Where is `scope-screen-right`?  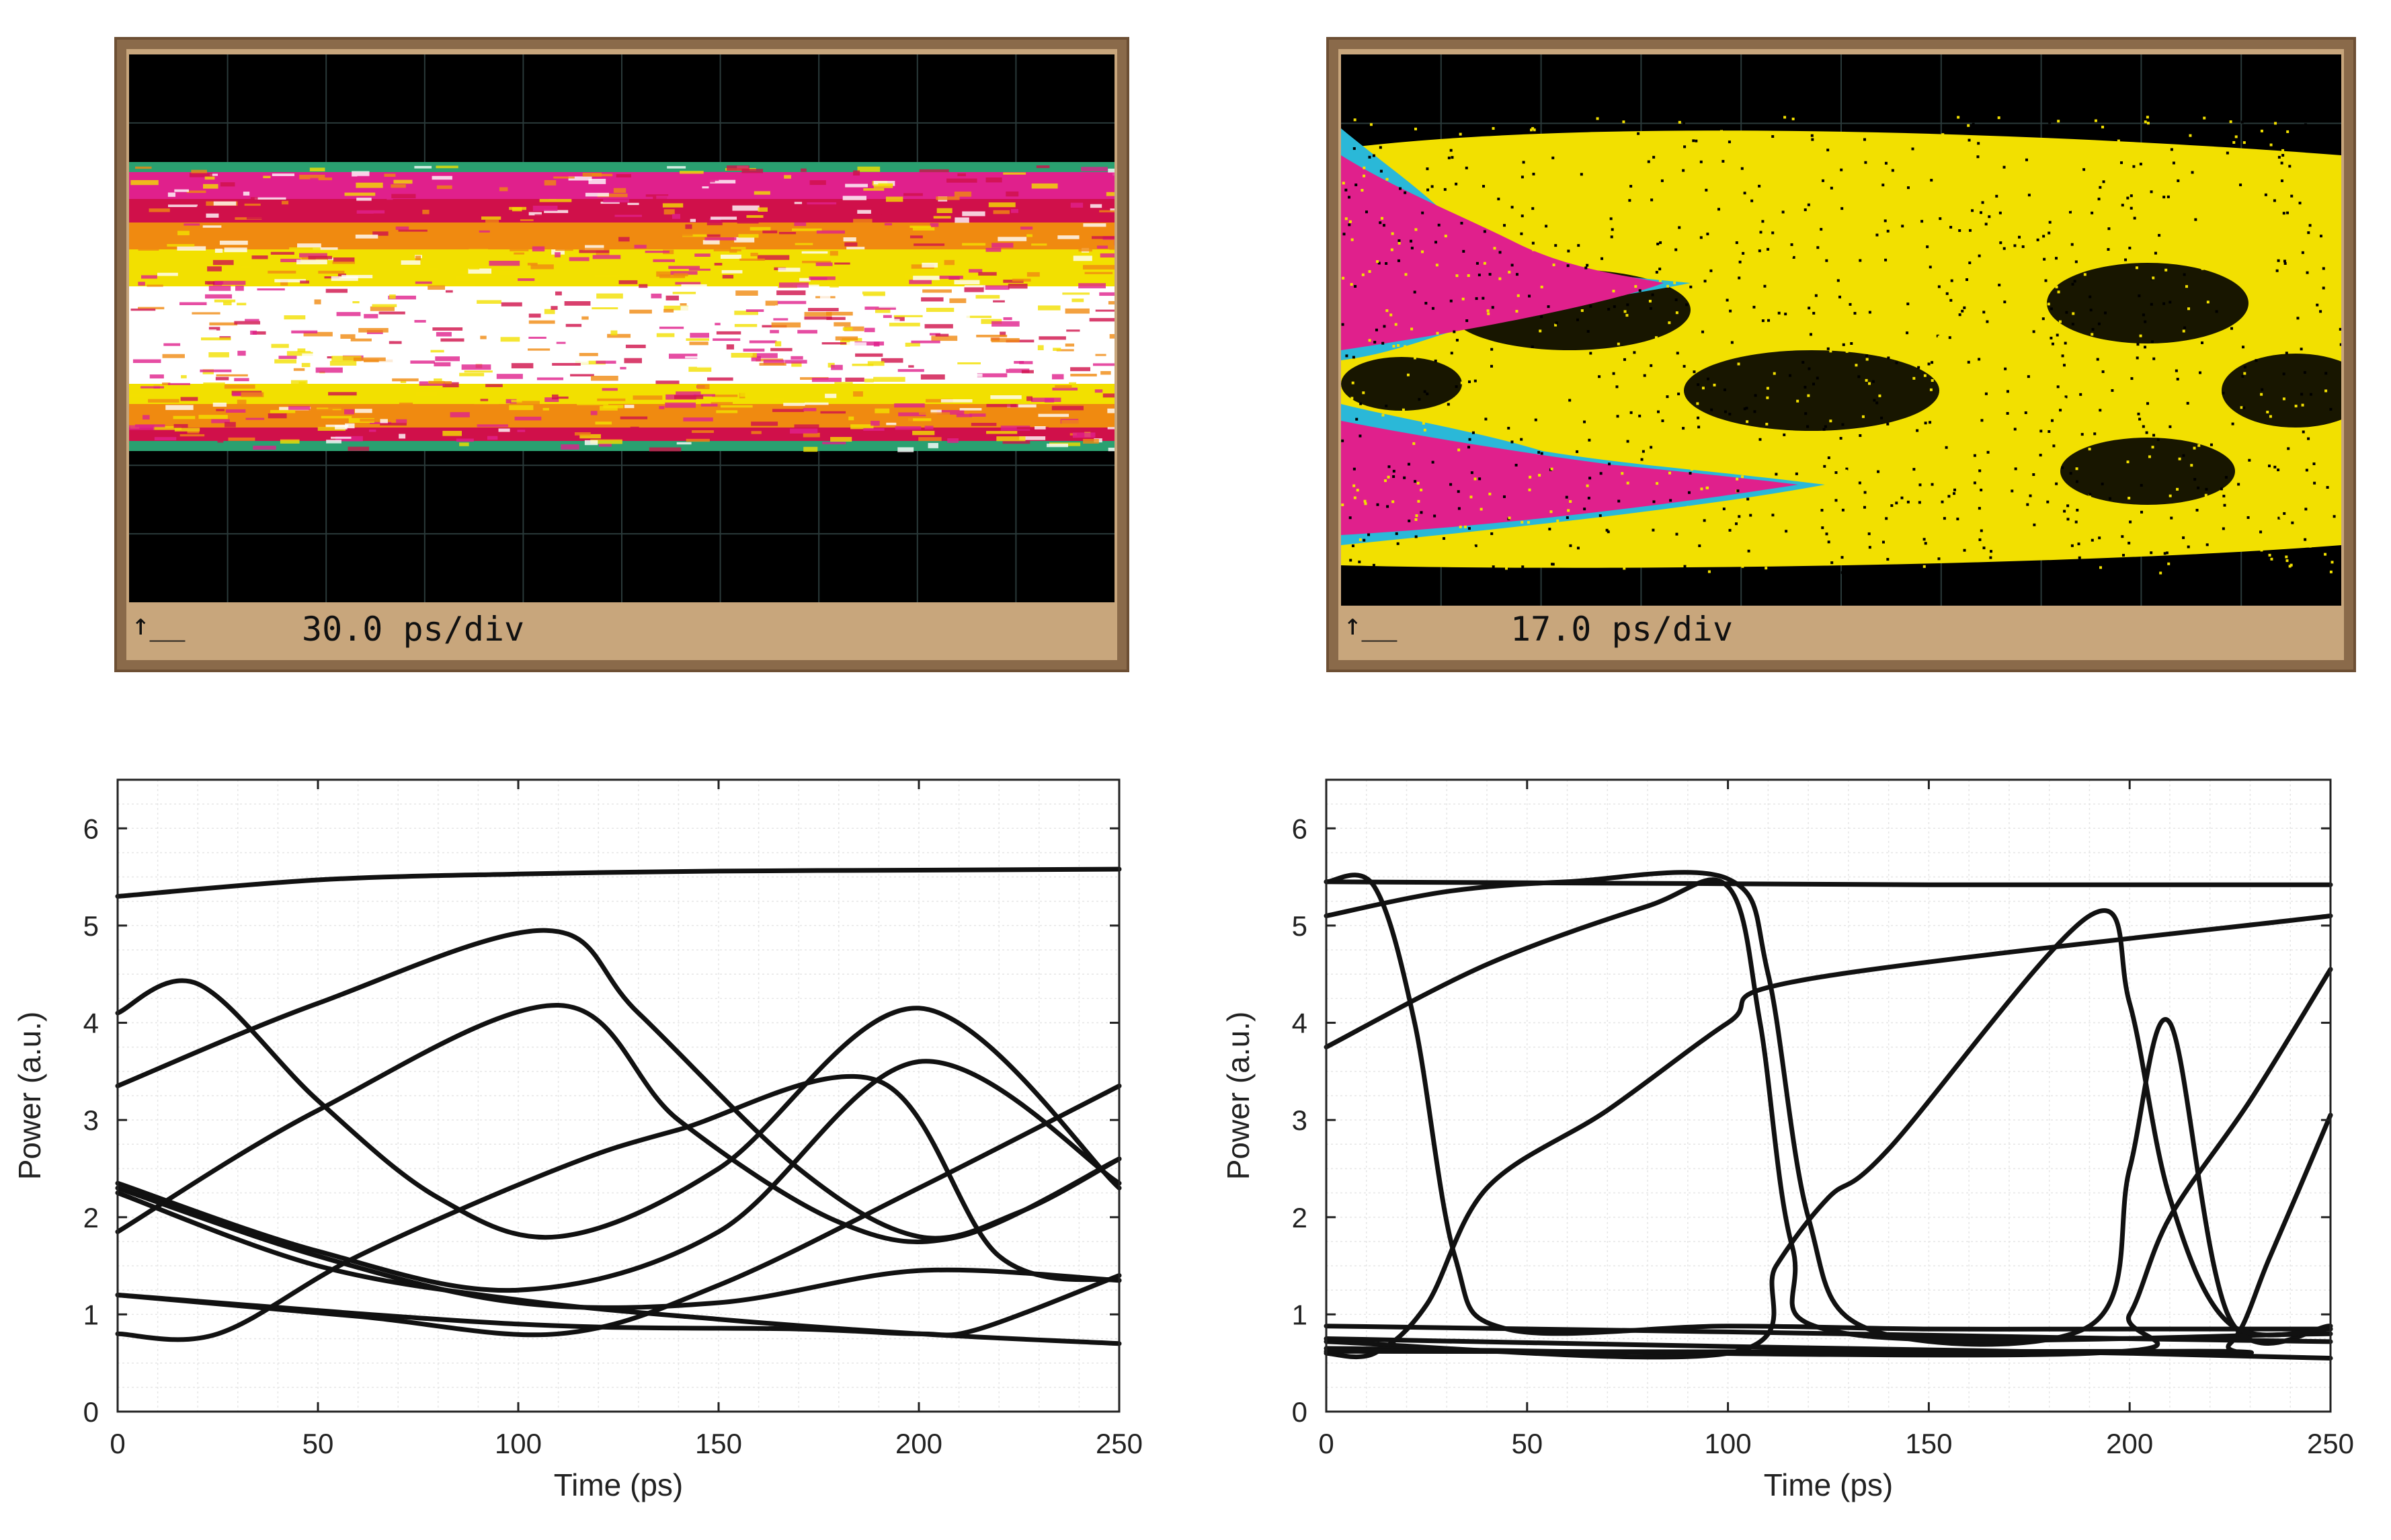
scope-screen-right is located at coordinates (1841, 330).